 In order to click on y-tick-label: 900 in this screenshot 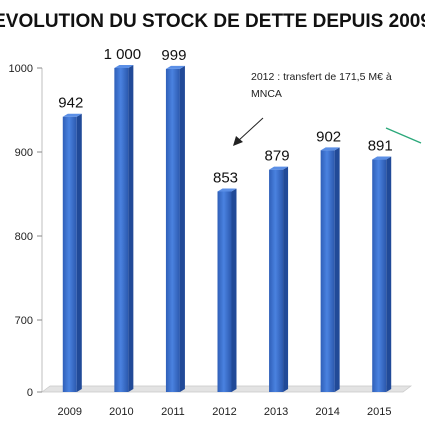, I will do `click(24, 153)`.